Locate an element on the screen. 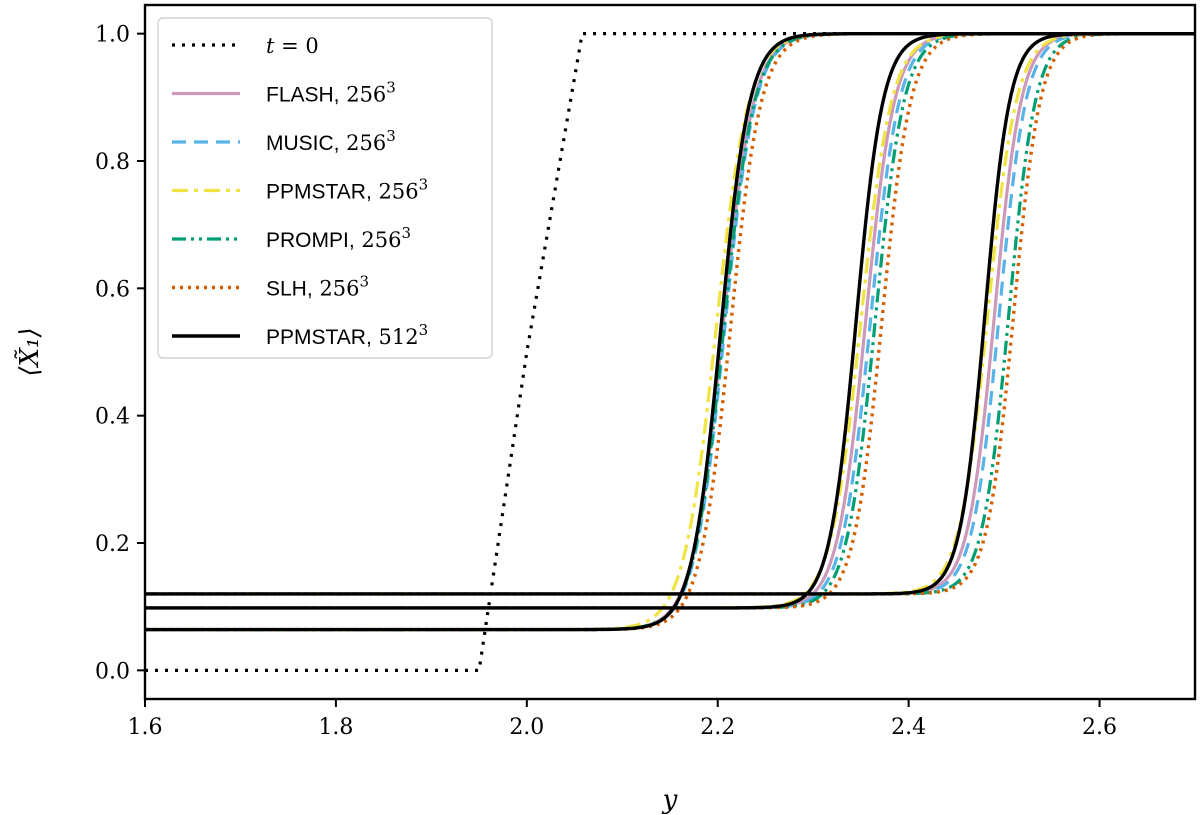  x-tick-label: 2.2 is located at coordinates (717, 727).